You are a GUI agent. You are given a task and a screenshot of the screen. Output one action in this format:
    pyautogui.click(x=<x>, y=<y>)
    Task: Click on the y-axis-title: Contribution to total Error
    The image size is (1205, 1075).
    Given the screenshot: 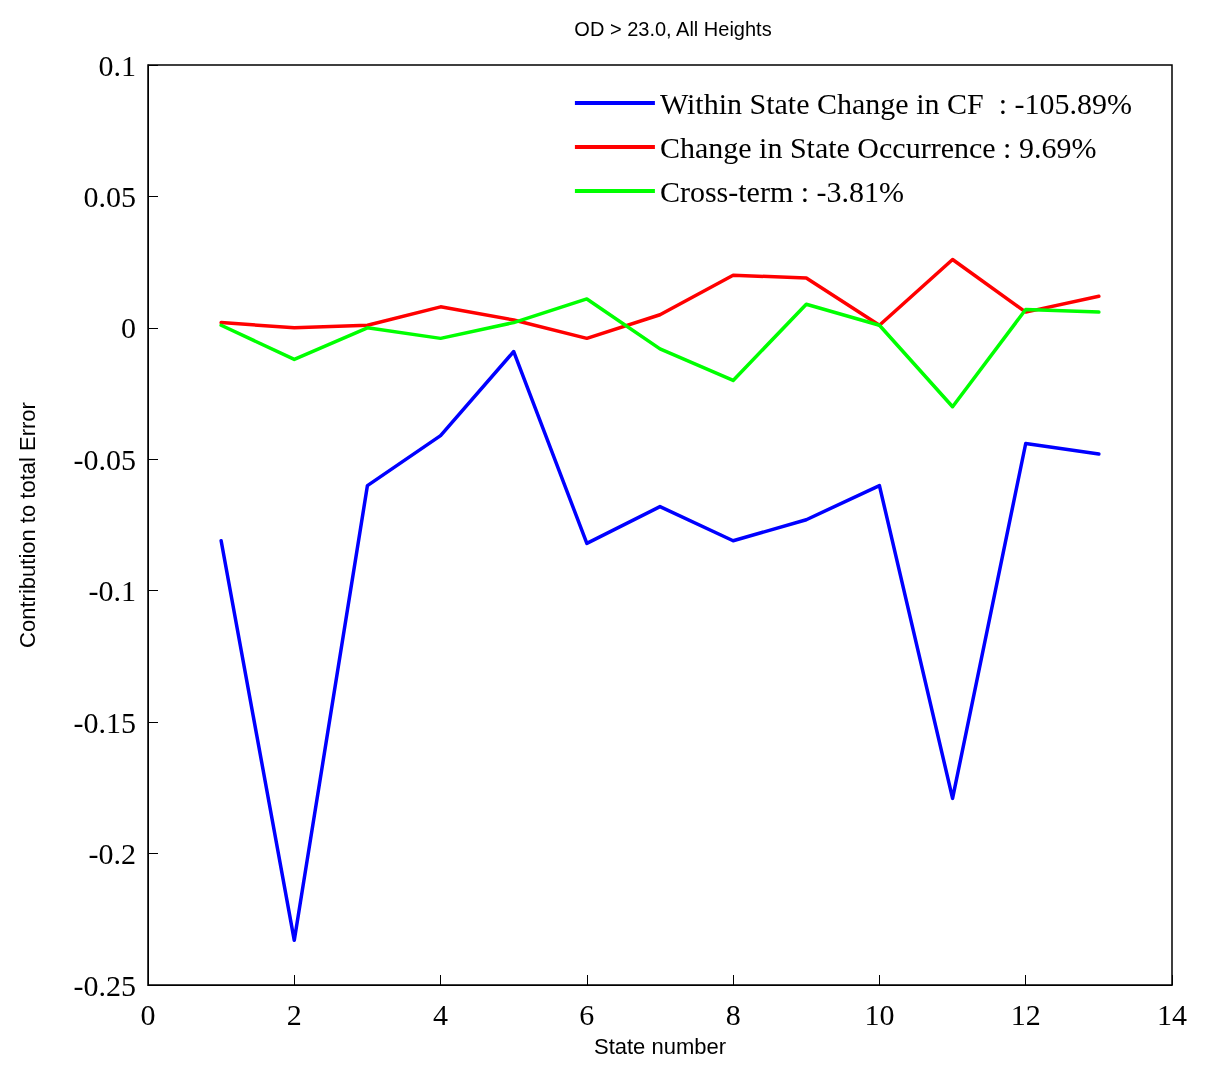 What is the action you would take?
    pyautogui.click(x=27, y=525)
    